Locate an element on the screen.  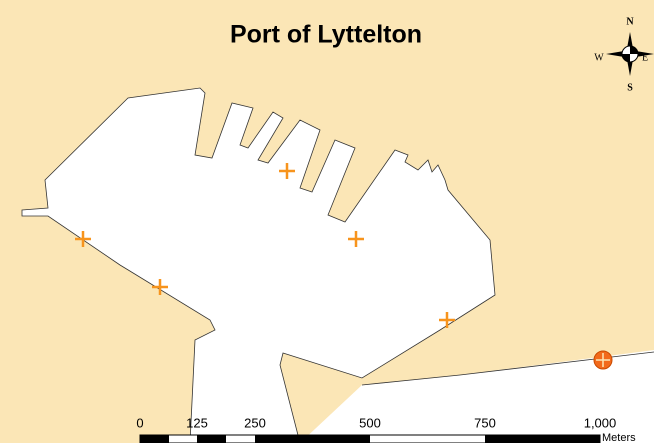
map-title: Port of Lyttelton is located at coordinates (326, 35).